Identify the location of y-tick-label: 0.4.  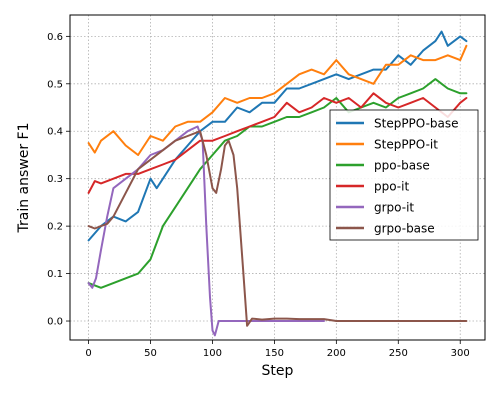
(55, 132).